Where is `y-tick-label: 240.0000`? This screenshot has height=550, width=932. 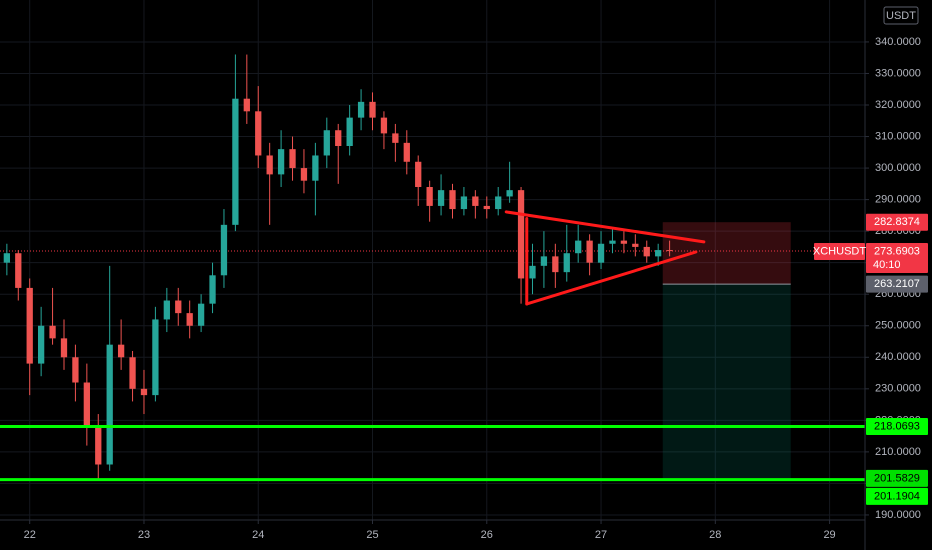 y-tick-label: 240.0000 is located at coordinates (898, 357).